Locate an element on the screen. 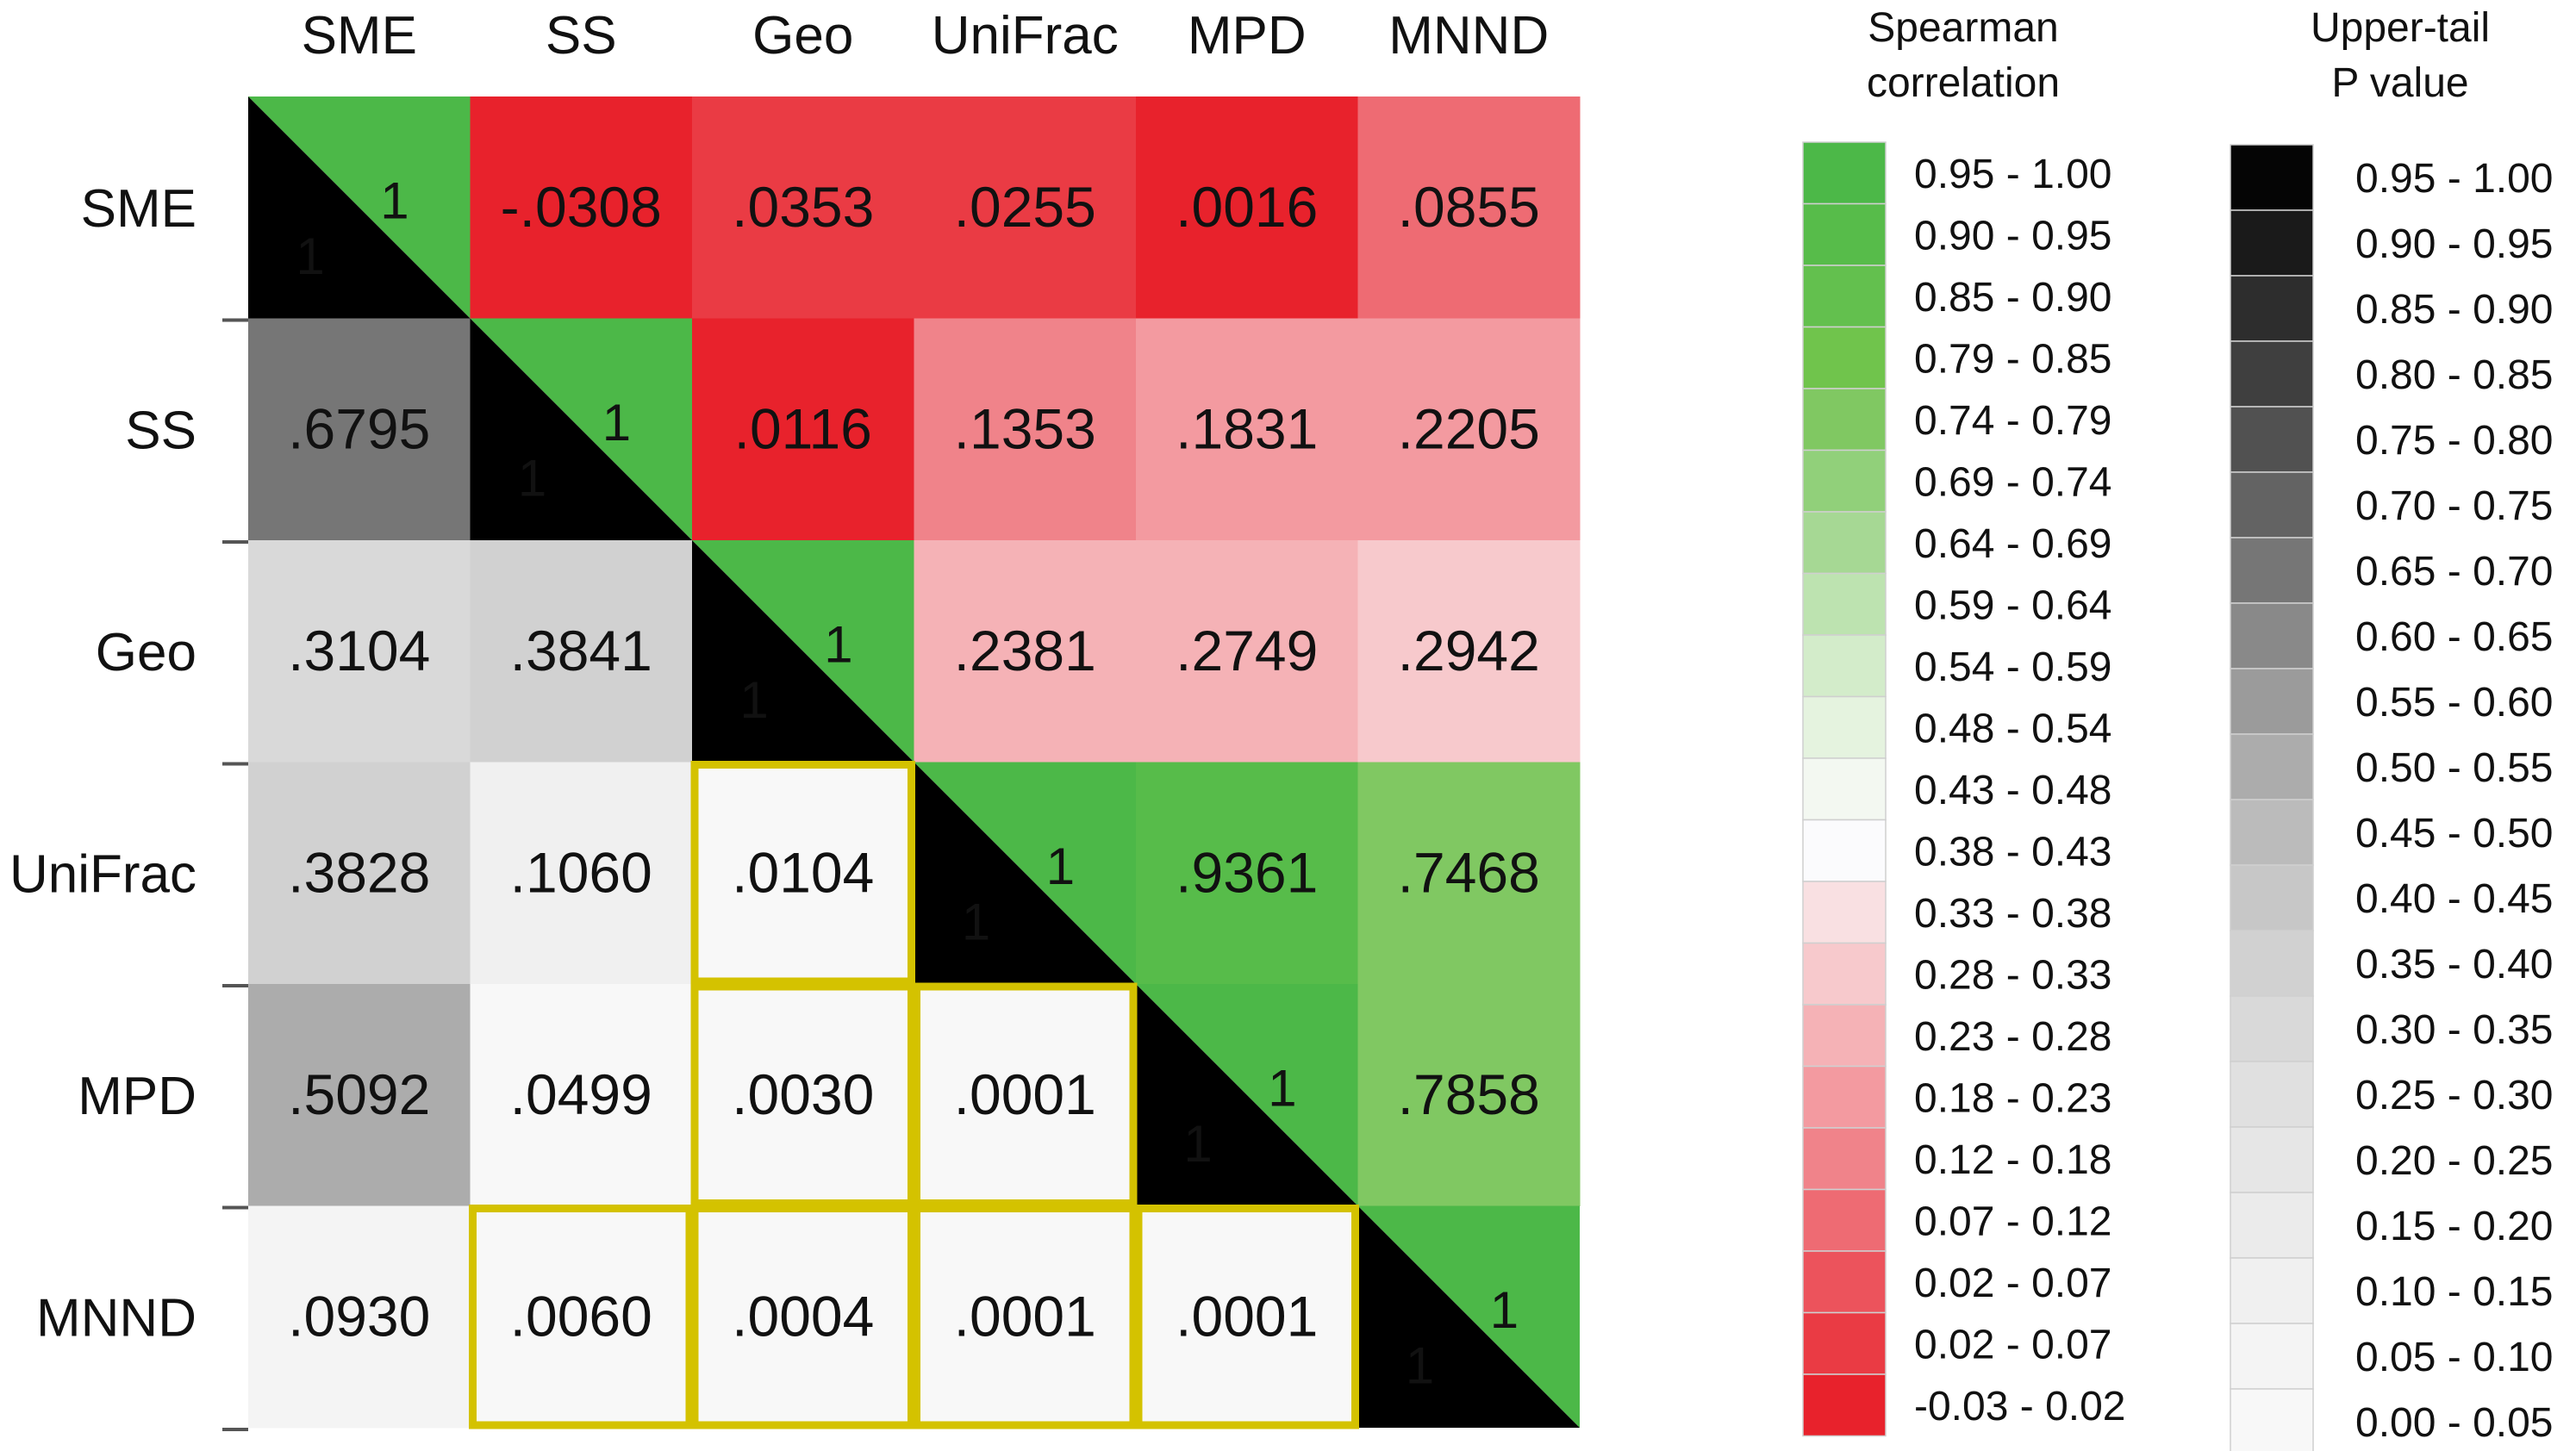  pvalue-legend-entry-label: 0.90 - 0.95 is located at coordinates (2454, 244).